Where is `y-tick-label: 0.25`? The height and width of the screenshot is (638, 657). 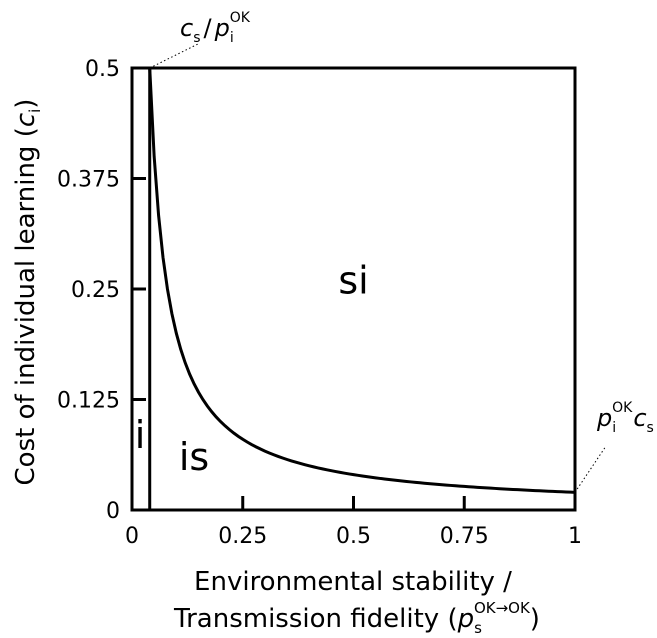 y-tick-label: 0.25 is located at coordinates (95, 290).